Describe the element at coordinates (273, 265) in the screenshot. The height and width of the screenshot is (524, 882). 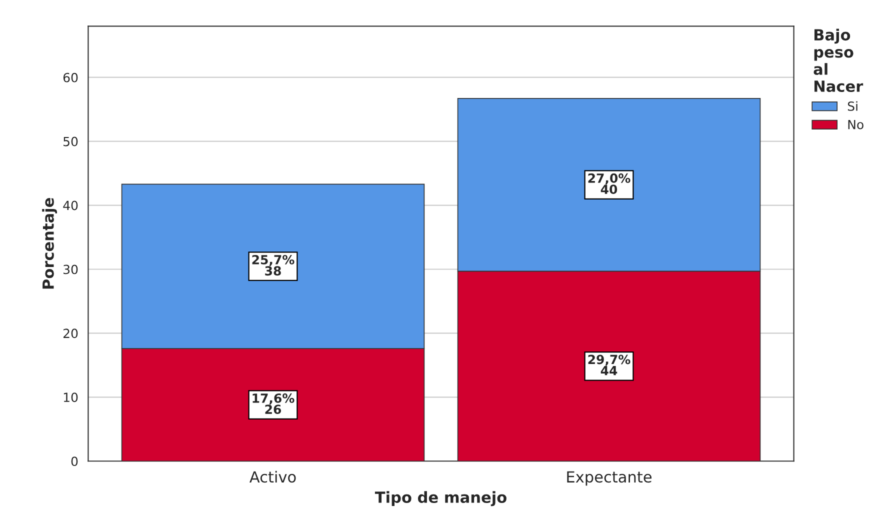
I see `data-label: 25,7% 38` at that location.